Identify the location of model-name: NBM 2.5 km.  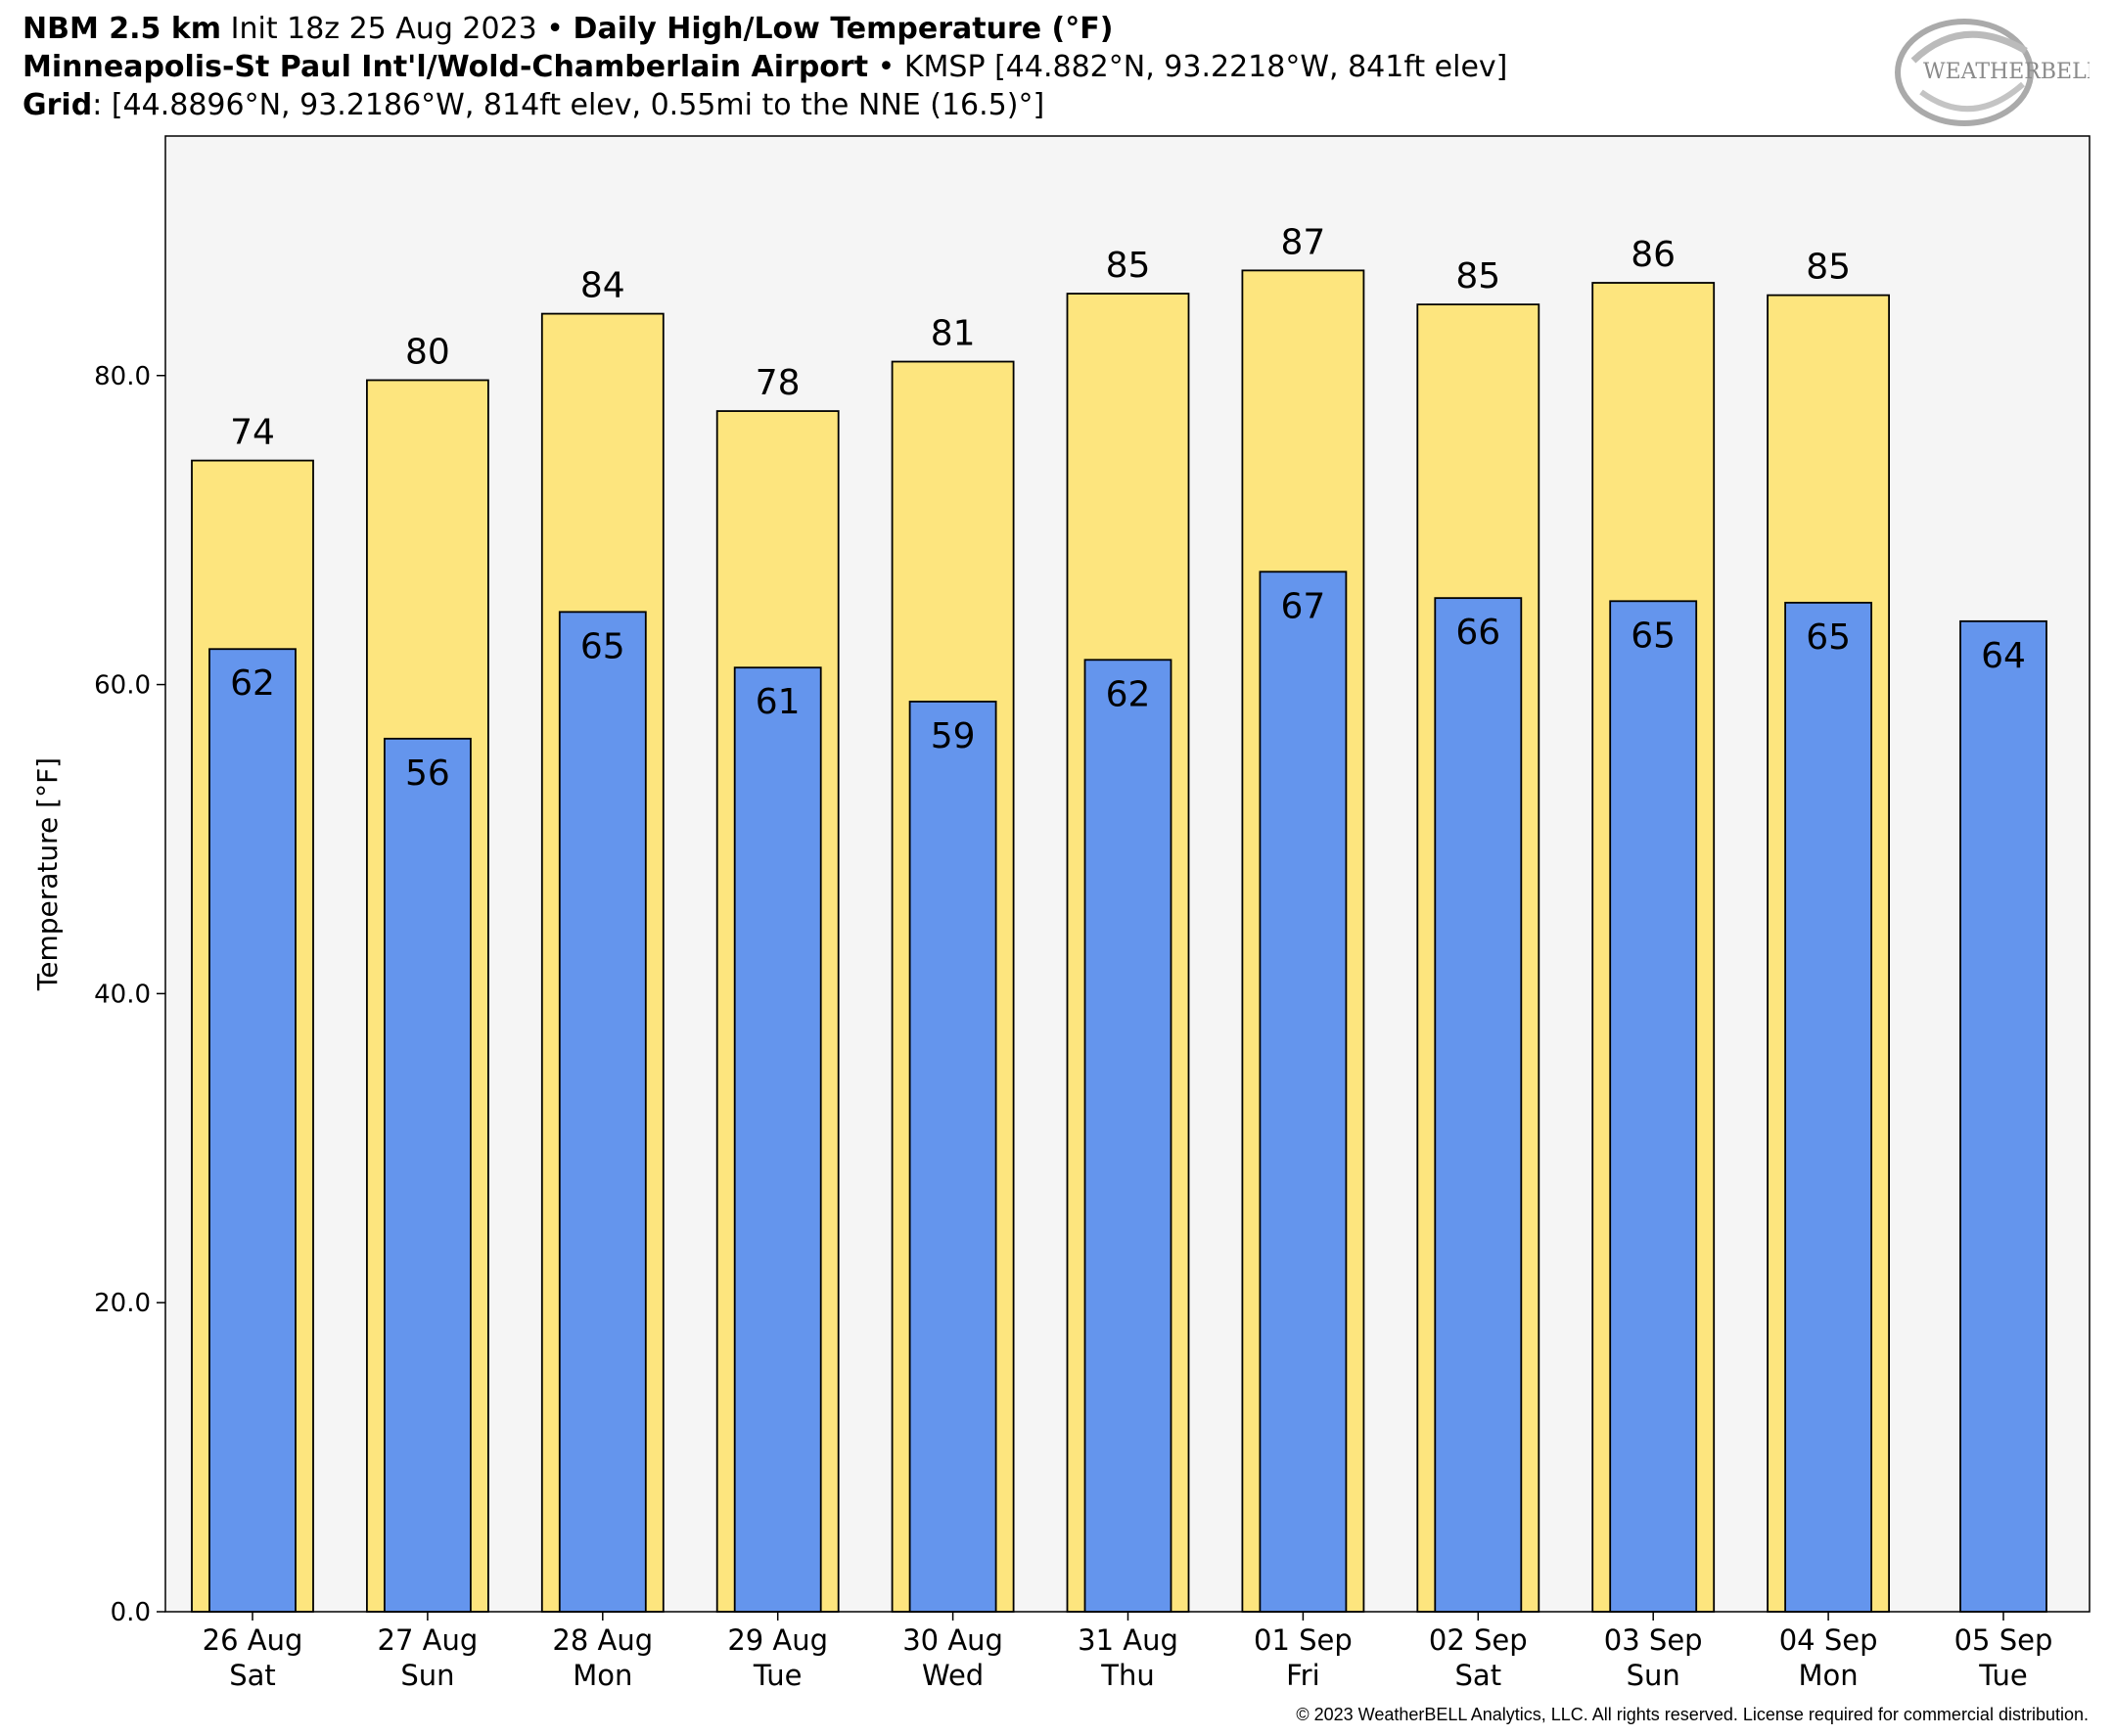
(123, 29).